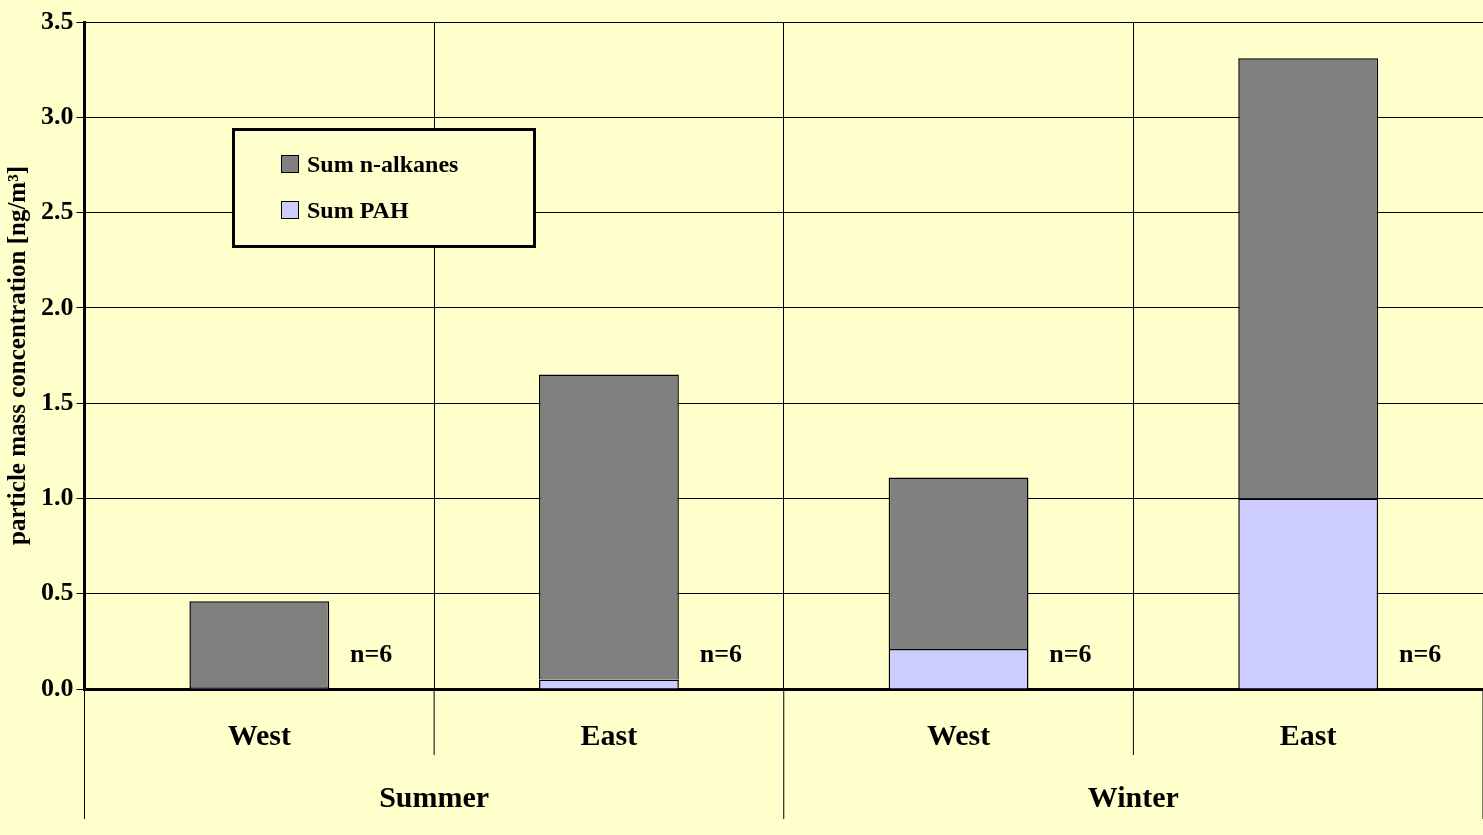  I want to click on y-axis-title: particle mass concentration [ng/m³], so click(17, 355).